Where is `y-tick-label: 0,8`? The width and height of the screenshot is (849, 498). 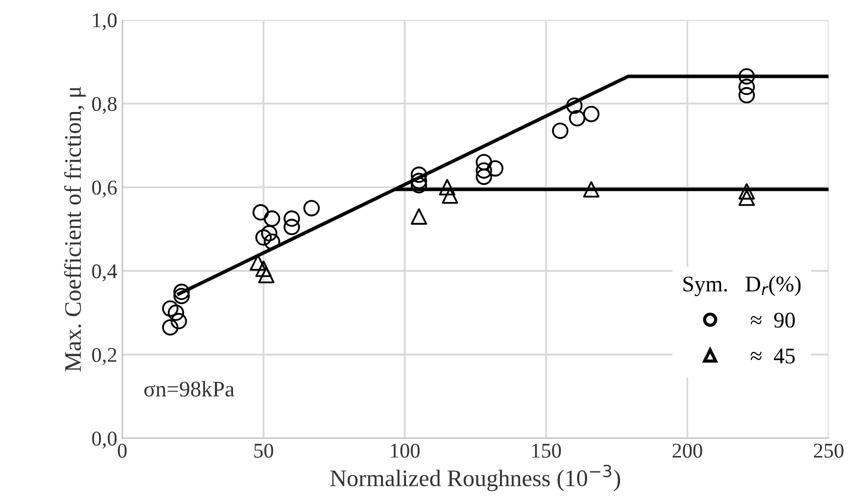
y-tick-label: 0,8 is located at coordinates (104, 105).